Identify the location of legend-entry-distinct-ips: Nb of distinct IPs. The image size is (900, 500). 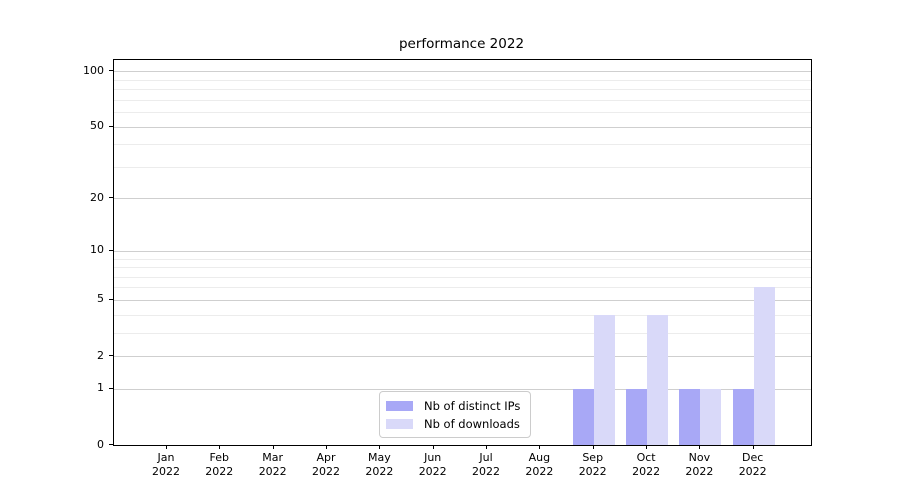
(453, 405).